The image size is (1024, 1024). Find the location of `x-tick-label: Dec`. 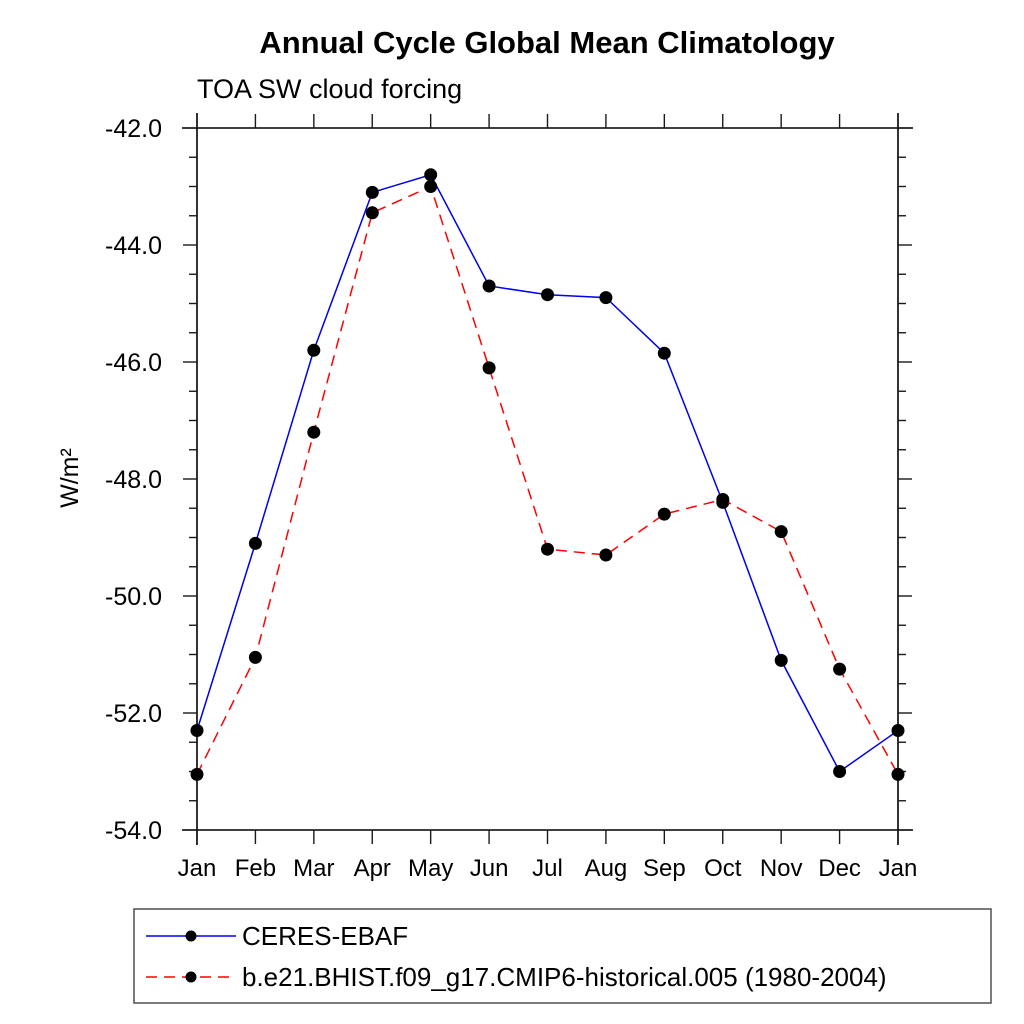

x-tick-label: Dec is located at coordinates (839, 868).